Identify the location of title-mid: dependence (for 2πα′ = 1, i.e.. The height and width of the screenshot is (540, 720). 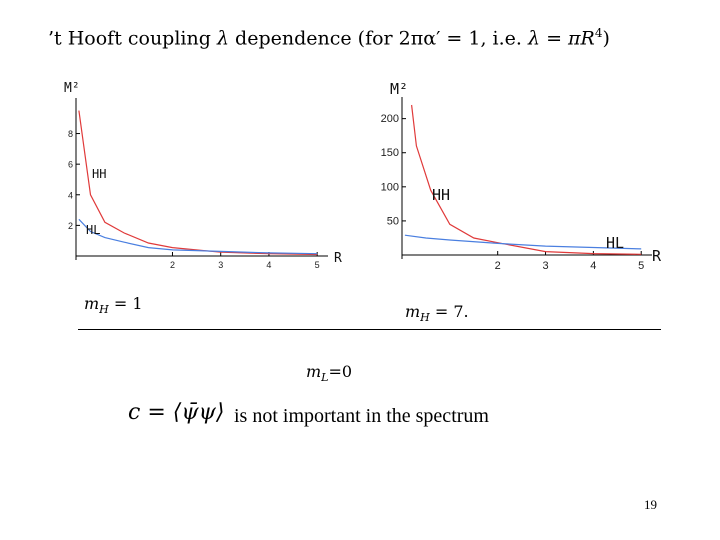
(378, 38).